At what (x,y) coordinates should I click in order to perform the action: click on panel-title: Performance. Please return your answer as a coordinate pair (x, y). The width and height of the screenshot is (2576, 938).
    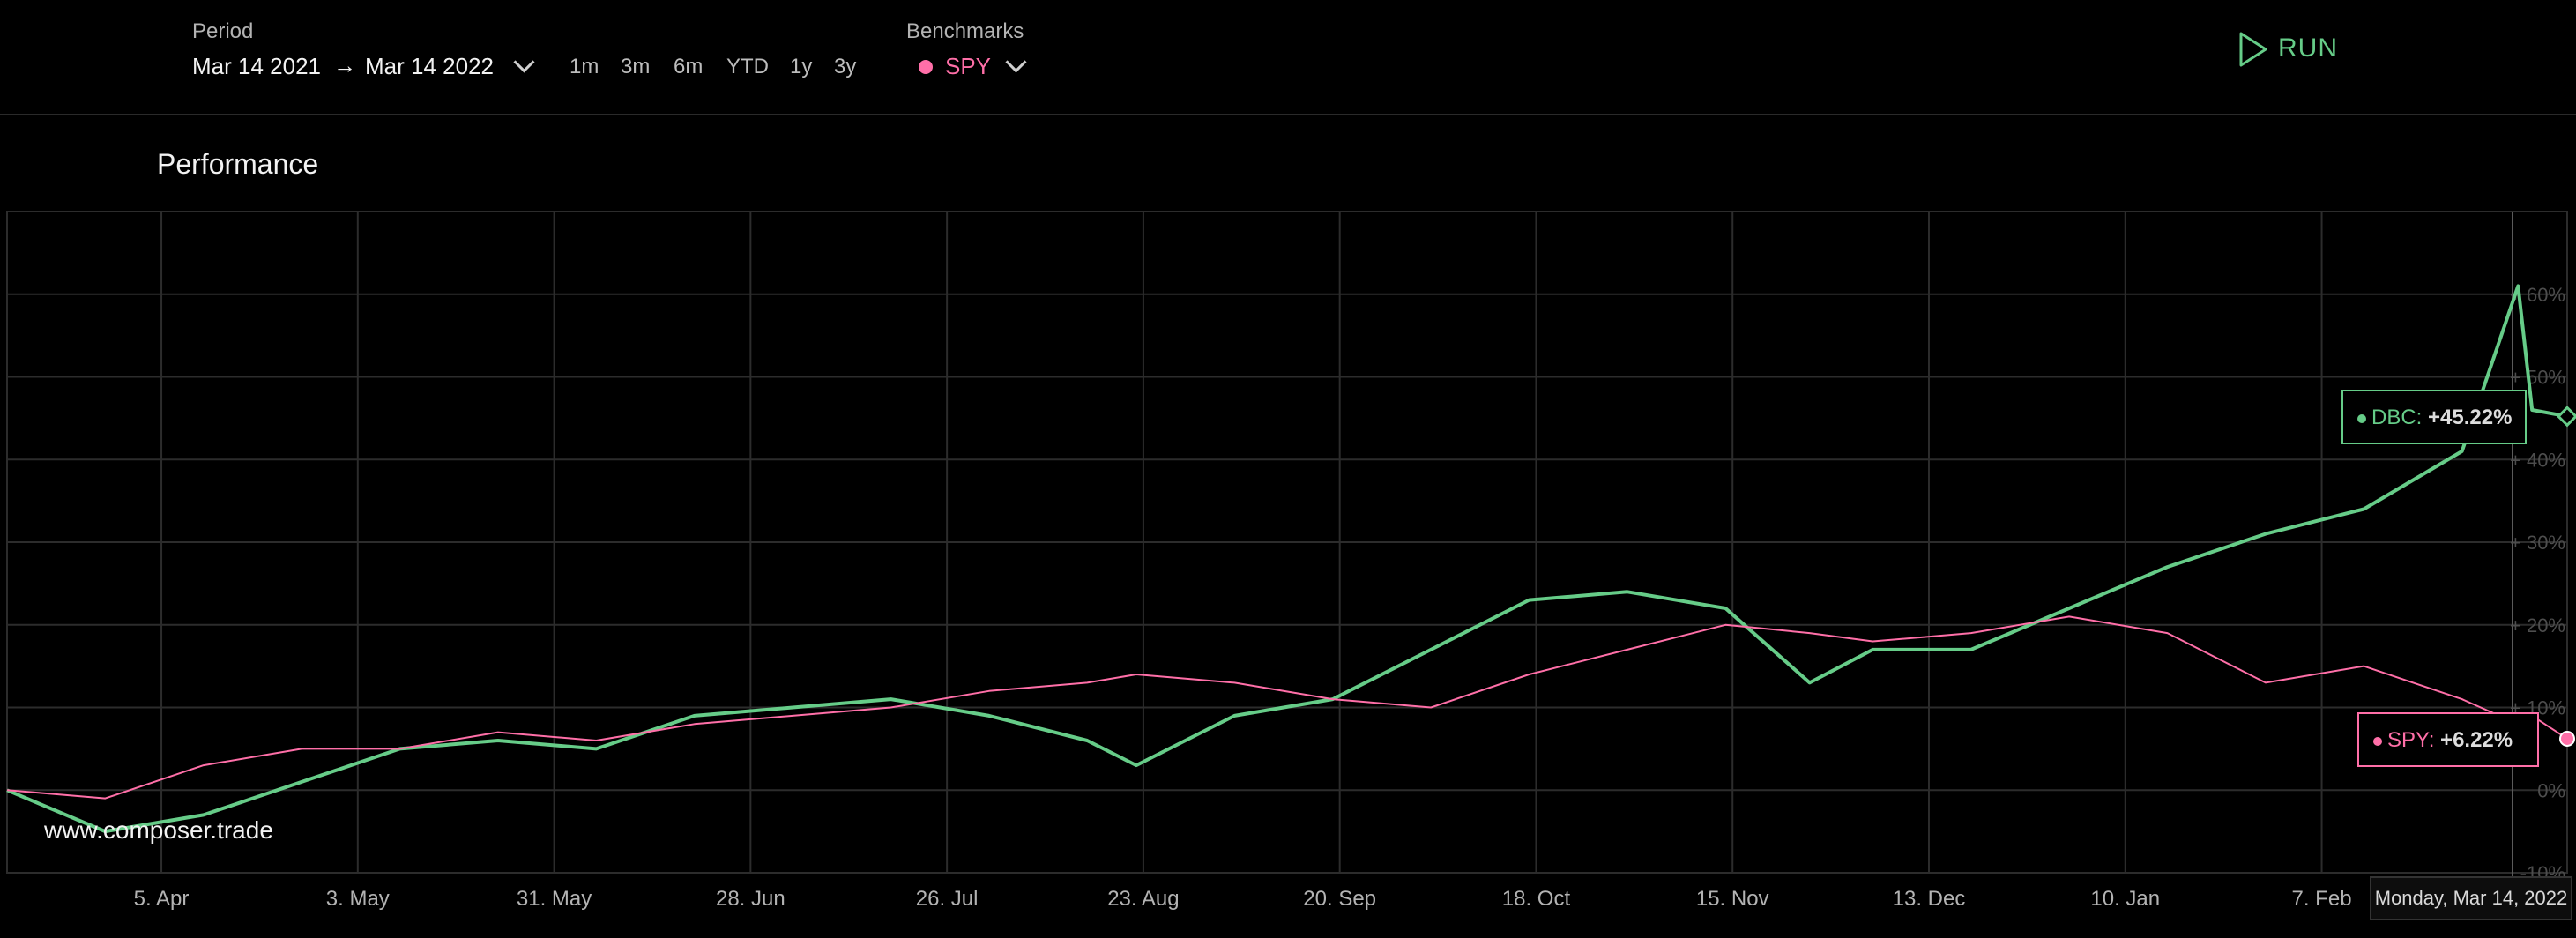
    Looking at the image, I should click on (238, 164).